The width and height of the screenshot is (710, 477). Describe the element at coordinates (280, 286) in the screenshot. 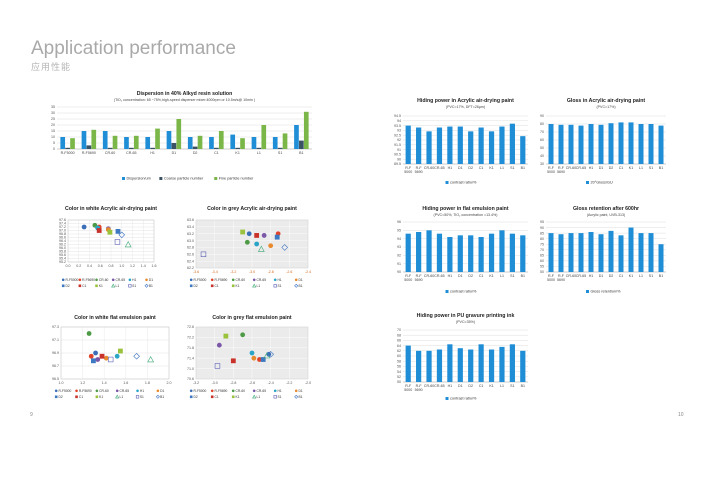

I see `legend-label: S1` at that location.